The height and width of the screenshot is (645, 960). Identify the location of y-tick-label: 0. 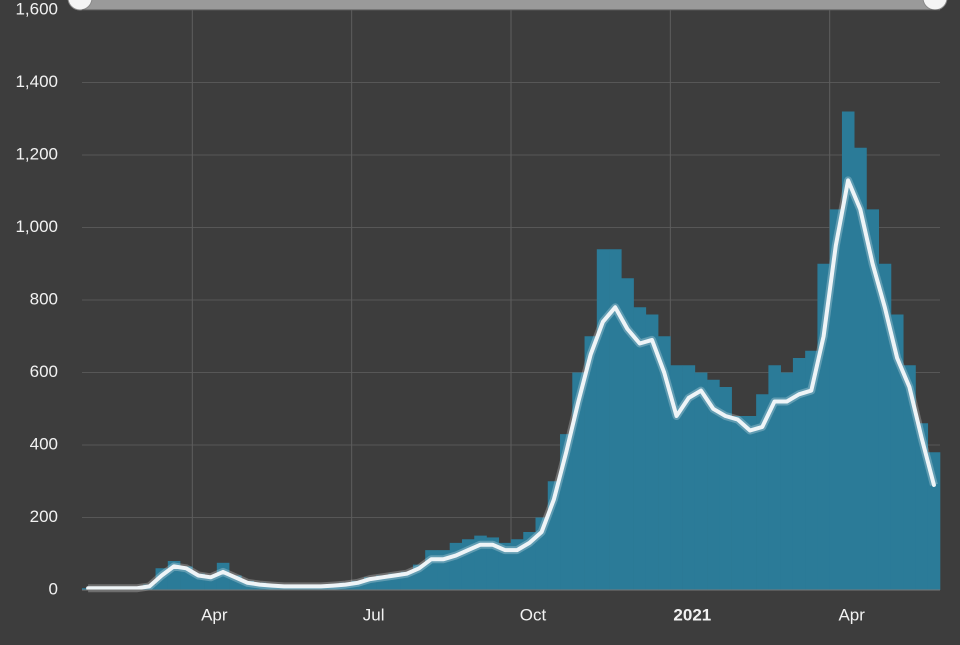
(53, 588).